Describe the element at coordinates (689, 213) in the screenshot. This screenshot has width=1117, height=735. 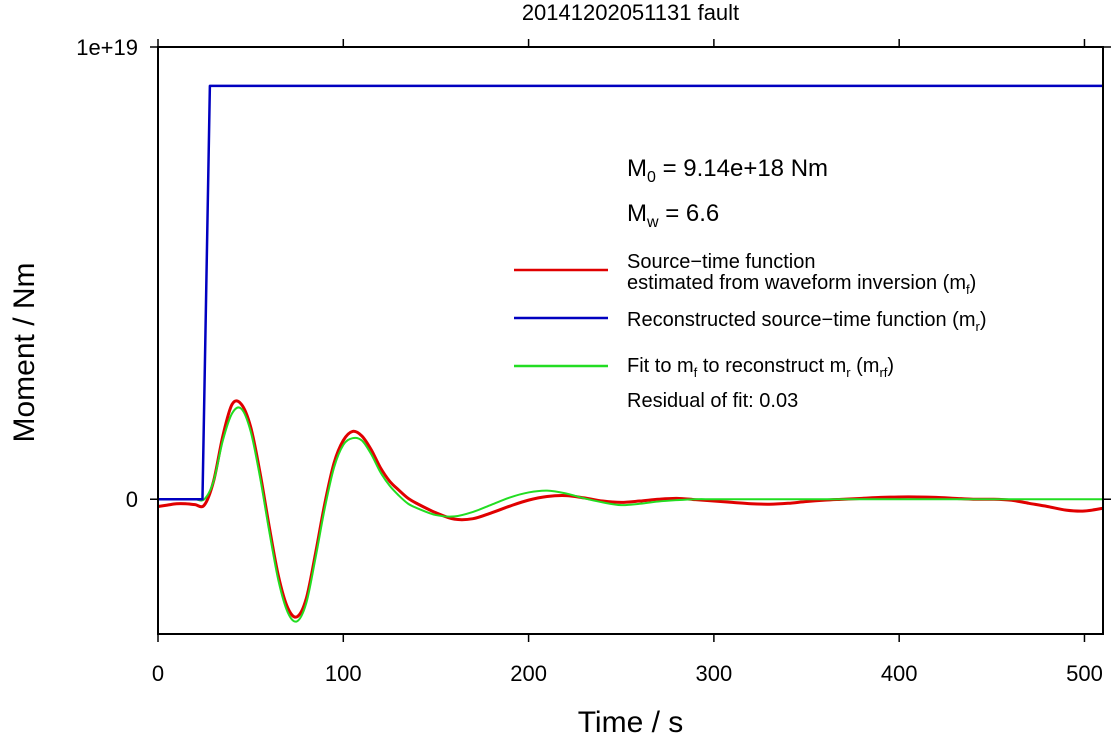
I see `mw-rest: = 6.6` at that location.